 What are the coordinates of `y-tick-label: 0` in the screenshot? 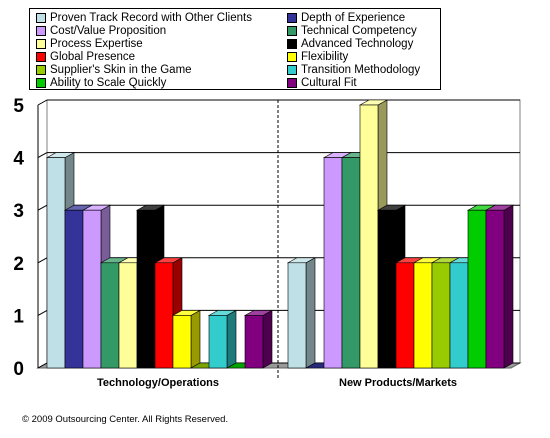 It's located at (18, 369).